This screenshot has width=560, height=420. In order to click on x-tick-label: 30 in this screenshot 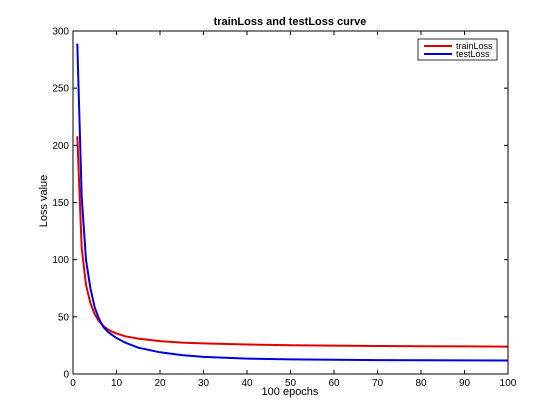, I will do `click(204, 383)`.